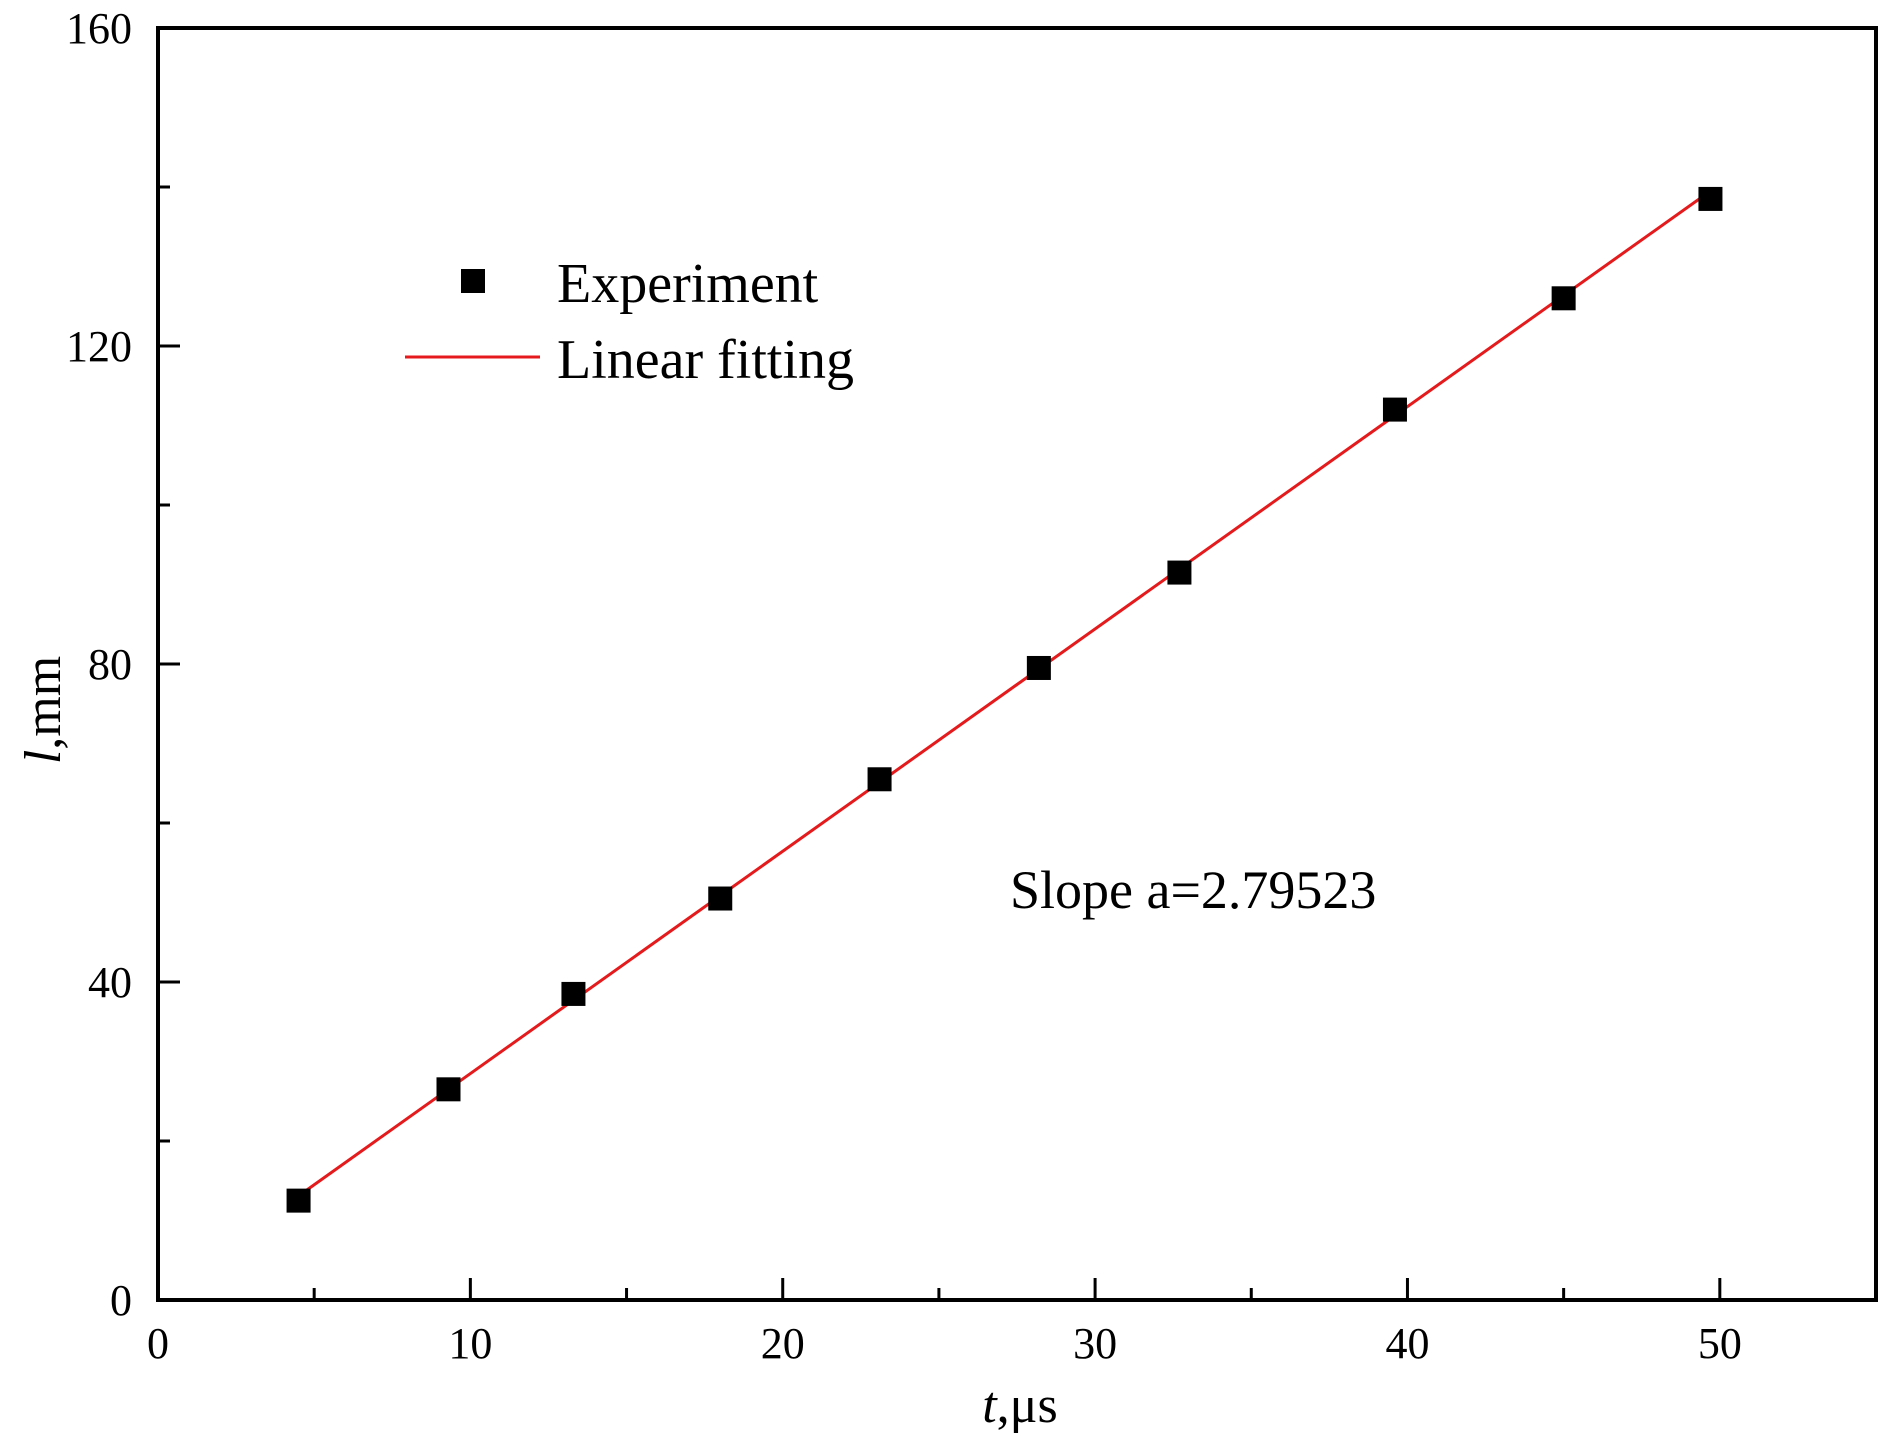  What do you see at coordinates (121, 1300) in the screenshot?
I see `y-tick-label: 0` at bounding box center [121, 1300].